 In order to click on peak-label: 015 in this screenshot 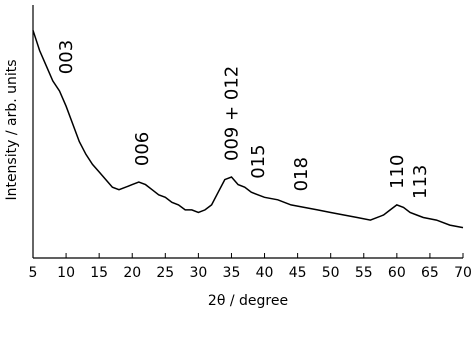, I will do `click(258, 161)`.